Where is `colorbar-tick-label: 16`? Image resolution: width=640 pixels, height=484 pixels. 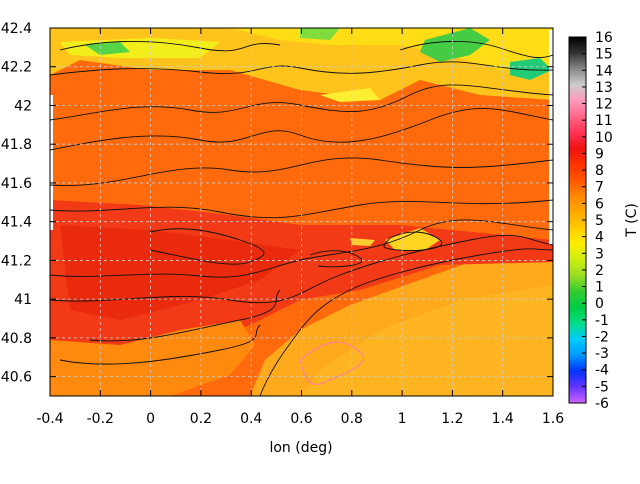
colorbar-tick-label: 16 is located at coordinates (604, 38).